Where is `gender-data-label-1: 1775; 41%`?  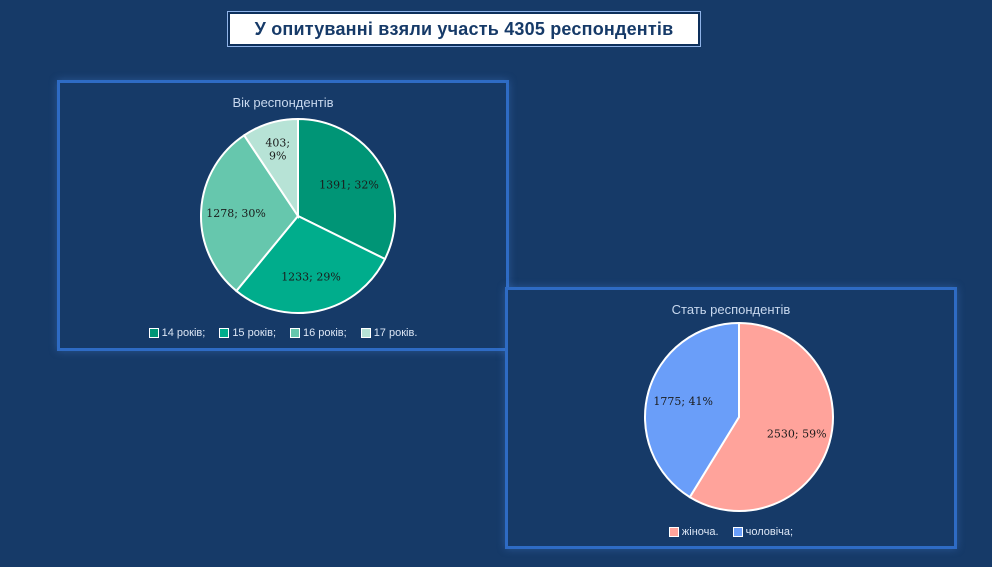 gender-data-label-1: 1775; 41% is located at coordinates (683, 401).